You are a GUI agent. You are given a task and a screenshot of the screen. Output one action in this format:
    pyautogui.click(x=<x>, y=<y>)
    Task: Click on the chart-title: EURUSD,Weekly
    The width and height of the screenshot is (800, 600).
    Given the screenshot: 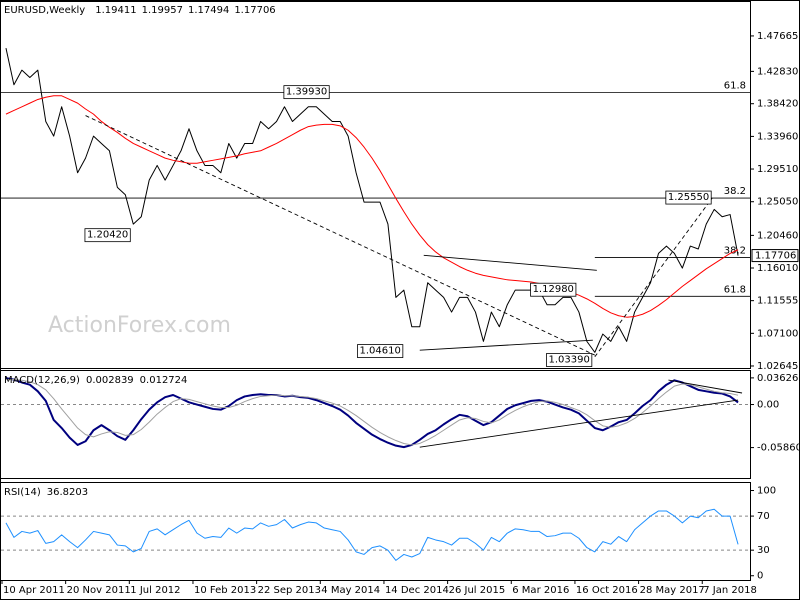 What is the action you would take?
    pyautogui.click(x=44, y=10)
    